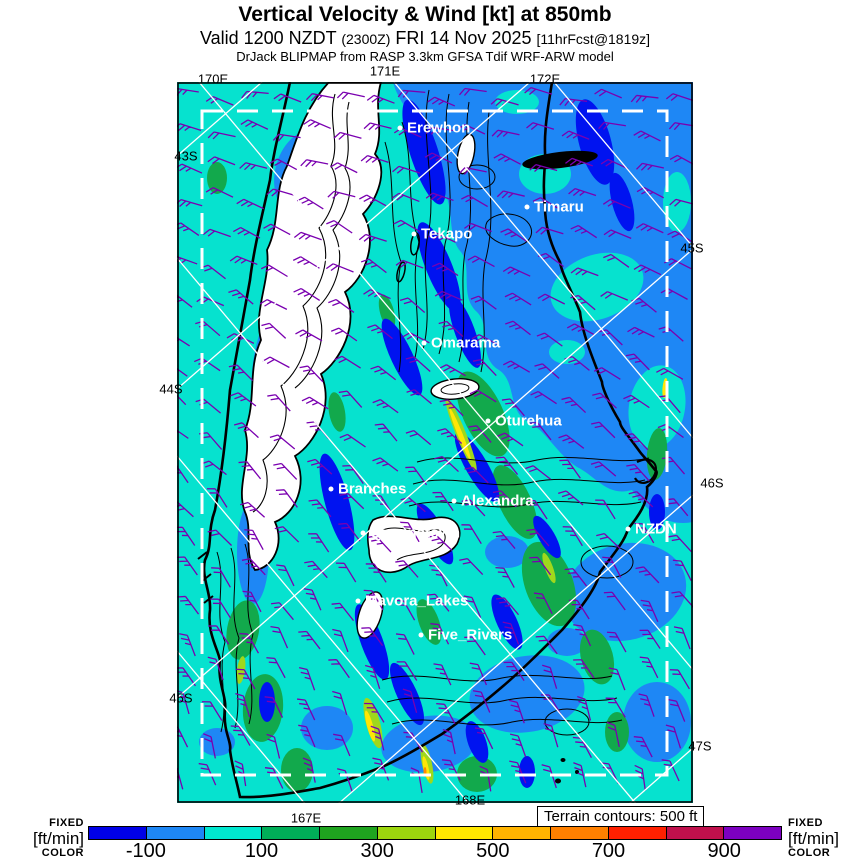 The height and width of the screenshot is (860, 850). Describe the element at coordinates (466, 343) in the screenshot. I see `place-label: Omarama` at that location.